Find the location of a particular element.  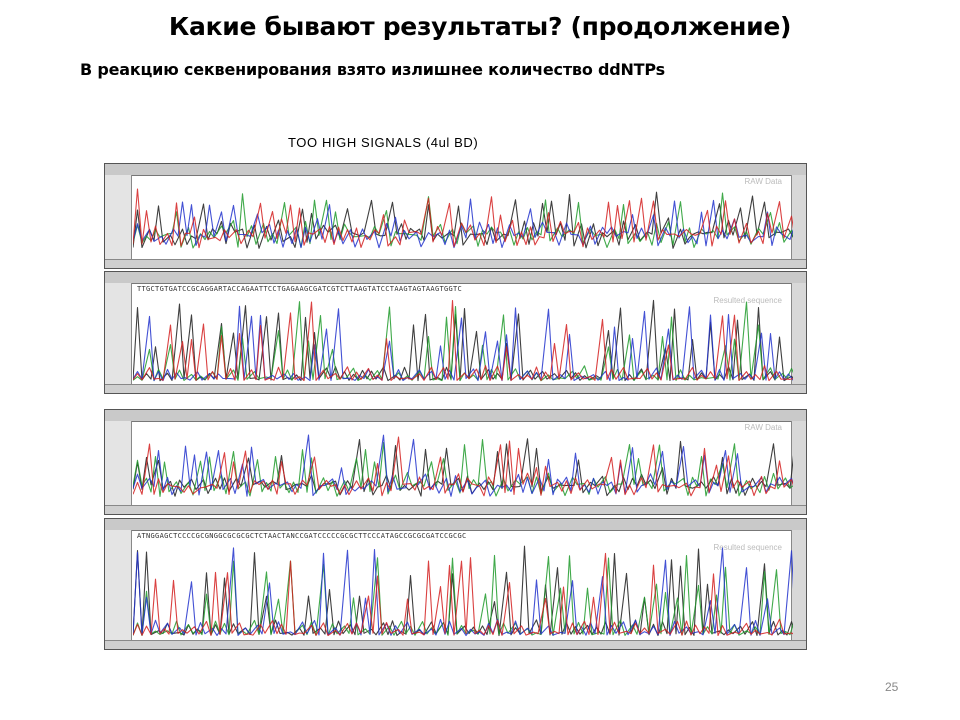

figure-caption: TOO HIGH SIGNALS (4ul BD) is located at coordinates (383, 142).